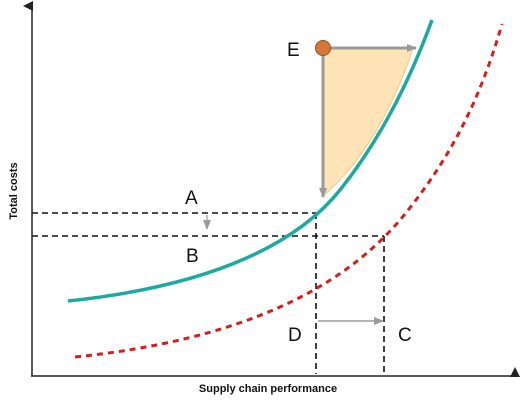  What do you see at coordinates (191, 198) in the screenshot?
I see `label-point-a: A` at bounding box center [191, 198].